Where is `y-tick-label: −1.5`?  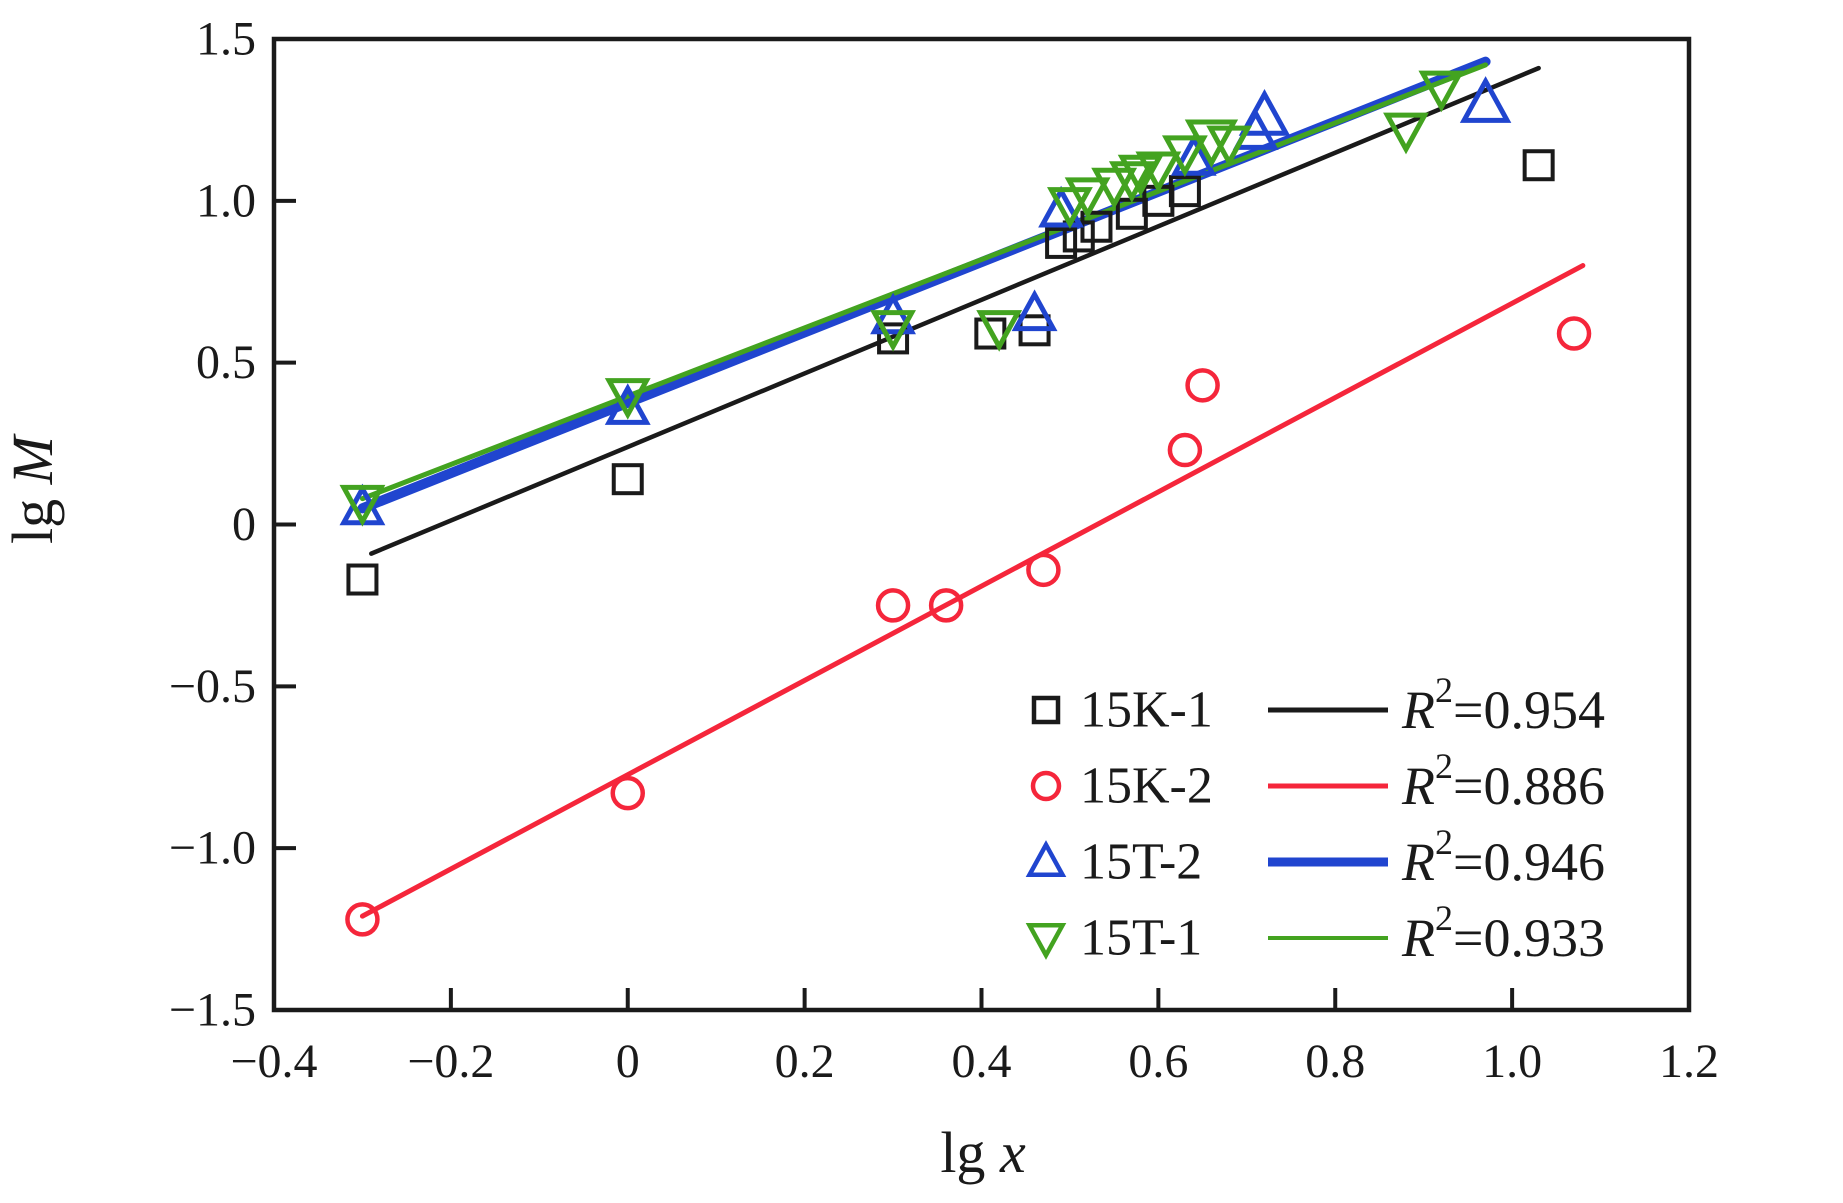 y-tick-label: −1.5 is located at coordinates (212, 1010).